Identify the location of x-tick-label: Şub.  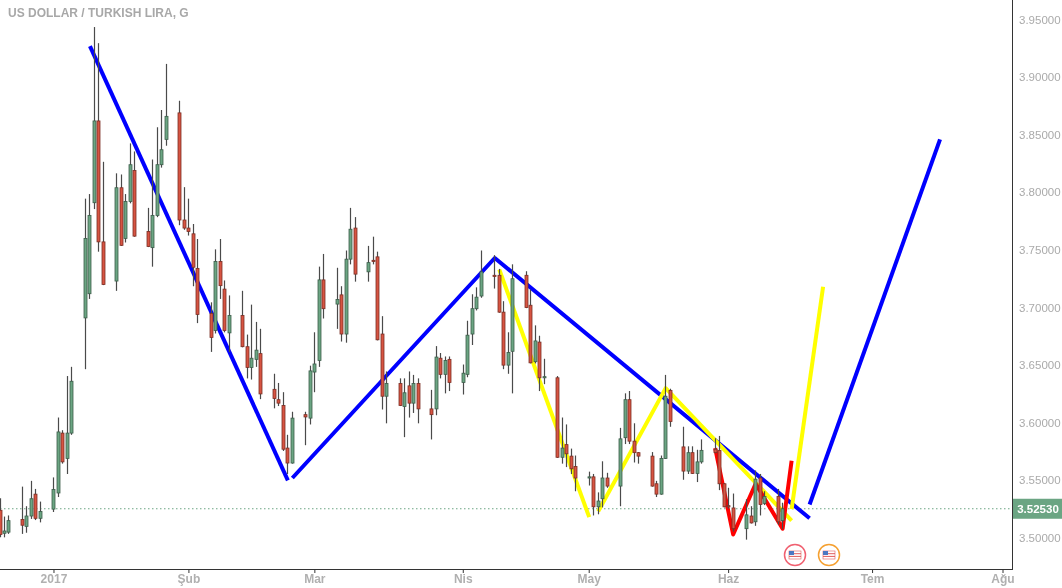
(189, 579).